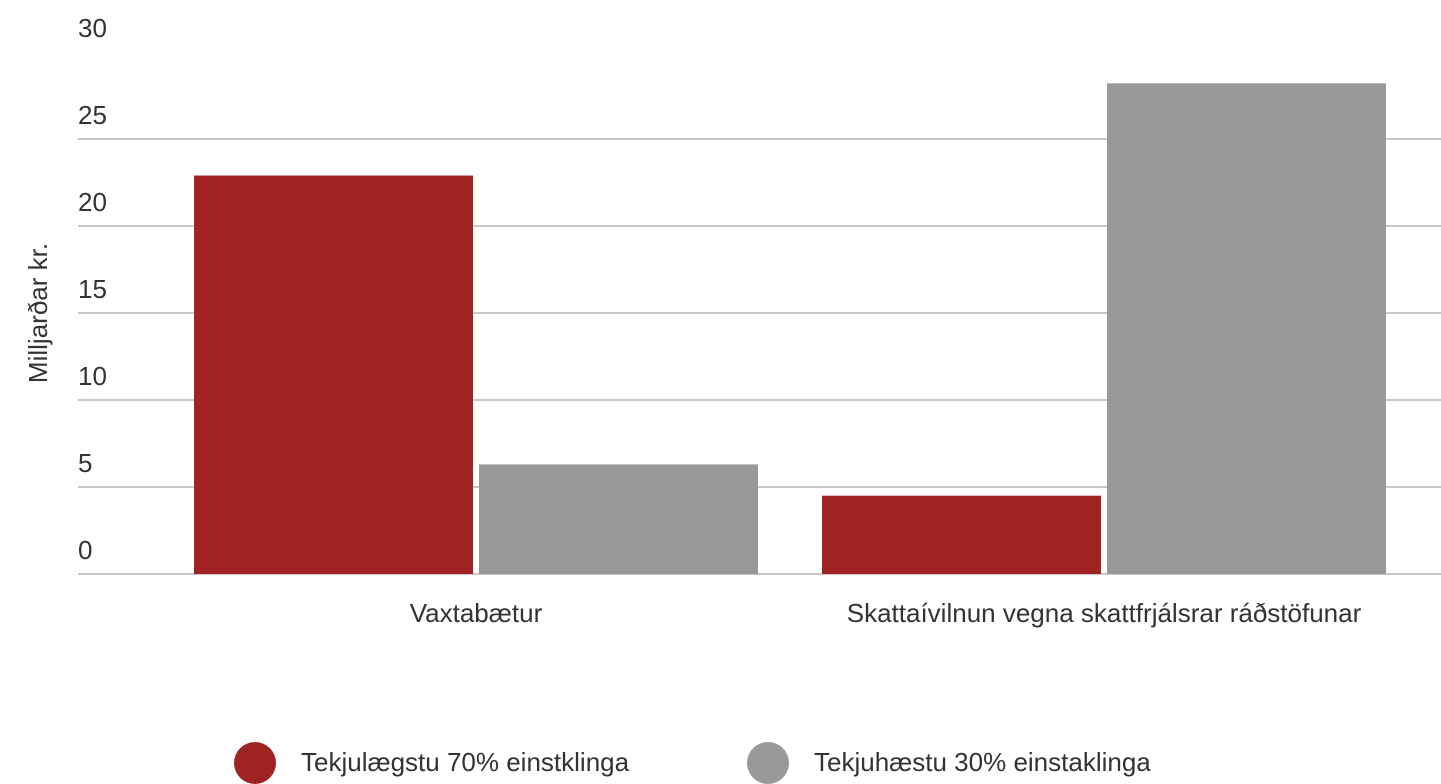  Describe the element at coordinates (92, 376) in the screenshot. I see `y-tick-label: 10` at that location.